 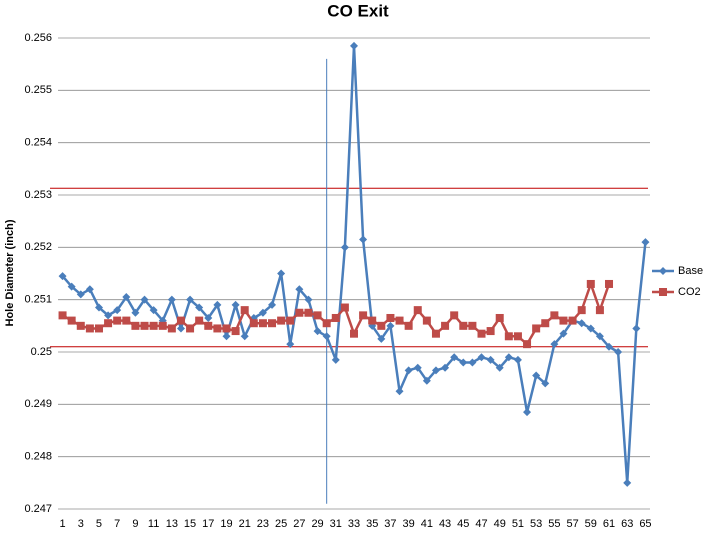 What do you see at coordinates (372, 524) in the screenshot?
I see `x-tick-label: 35` at bounding box center [372, 524].